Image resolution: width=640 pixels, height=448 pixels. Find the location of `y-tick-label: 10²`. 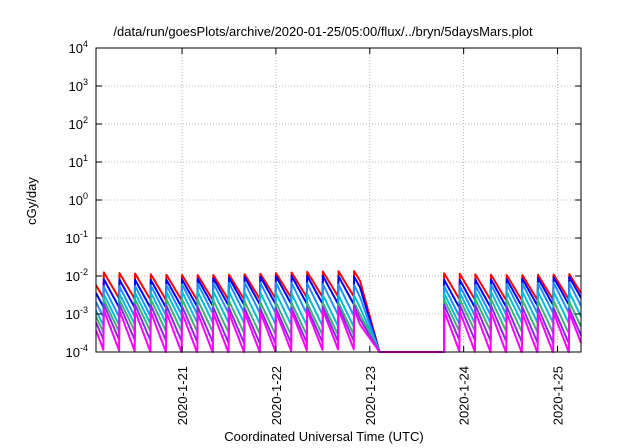

y-tick-label: 10² is located at coordinates (78, 123).